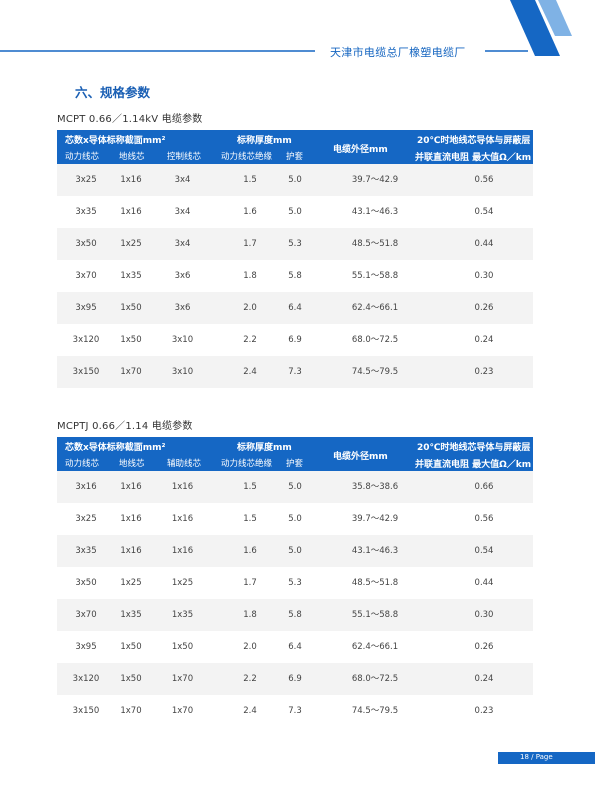  What do you see at coordinates (484, 487) in the screenshot?
I see `cell-resistance: 0.66` at bounding box center [484, 487].